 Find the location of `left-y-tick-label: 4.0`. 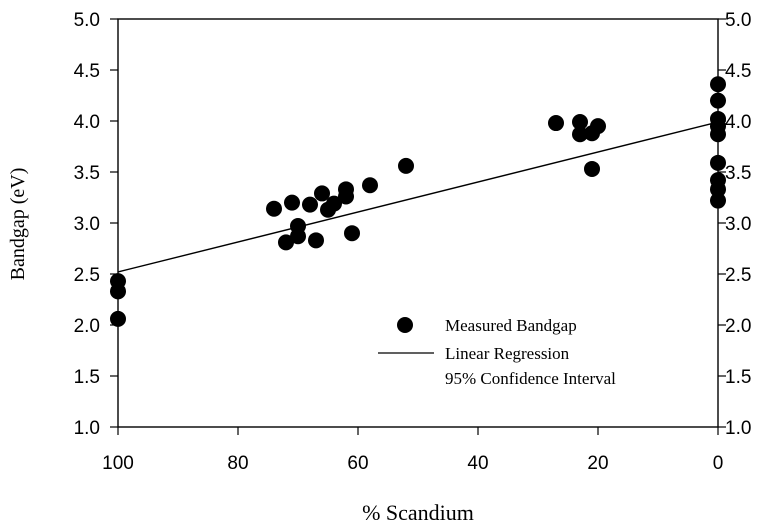

left-y-tick-label: 4.0 is located at coordinates (87, 122).